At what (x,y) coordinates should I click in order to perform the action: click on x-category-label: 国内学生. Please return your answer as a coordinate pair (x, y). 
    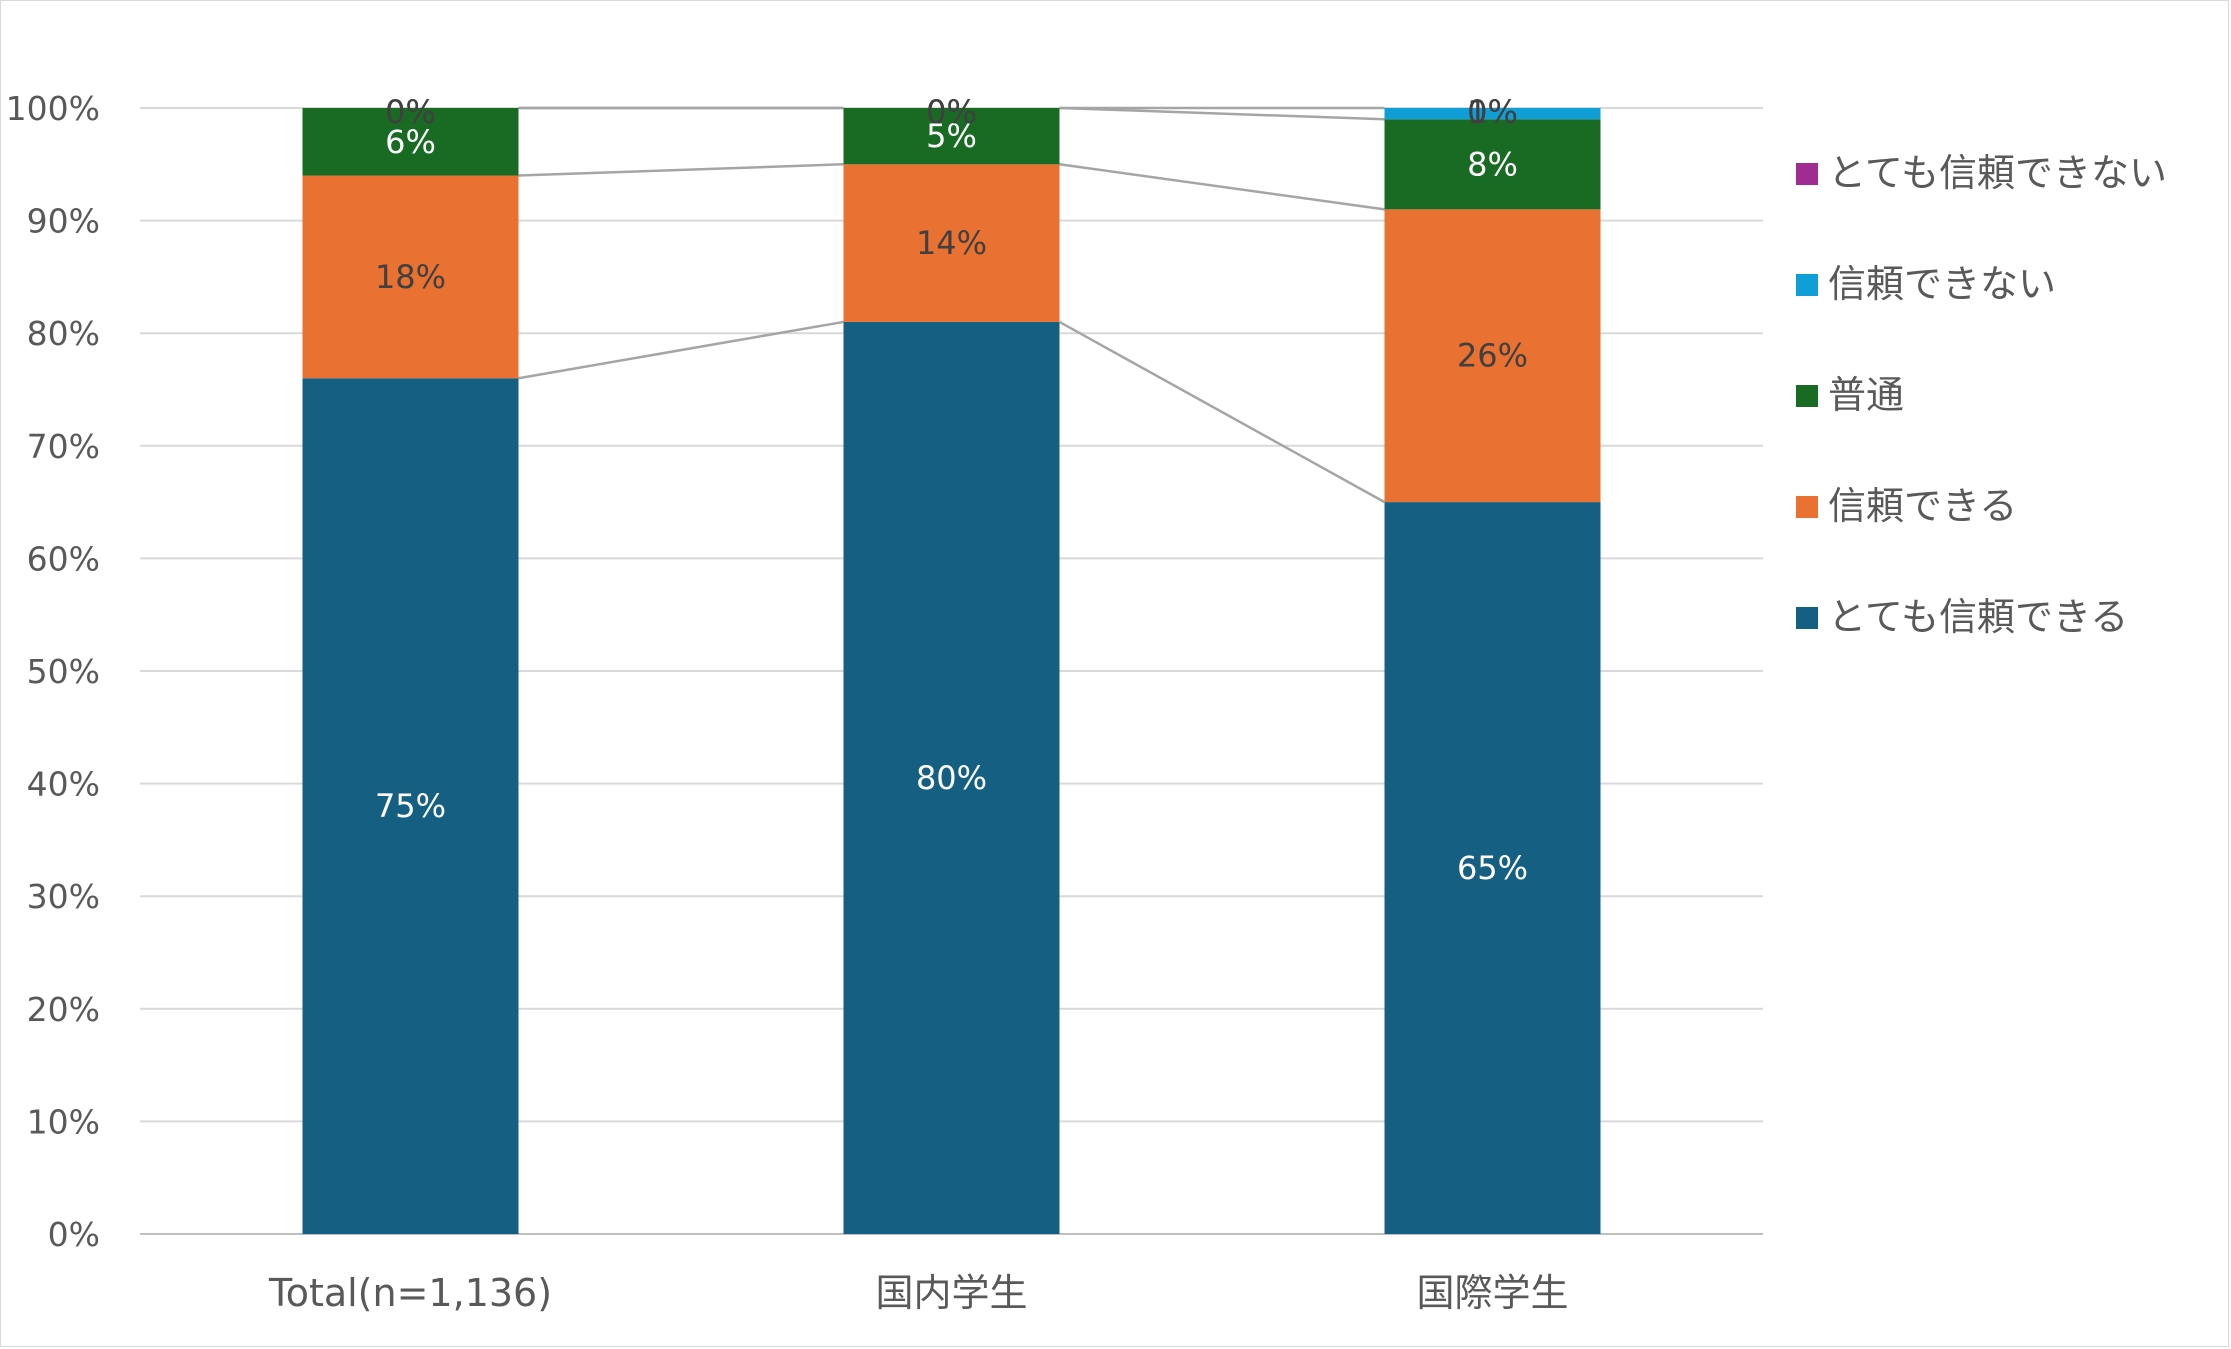
    Looking at the image, I should click on (951, 1293).